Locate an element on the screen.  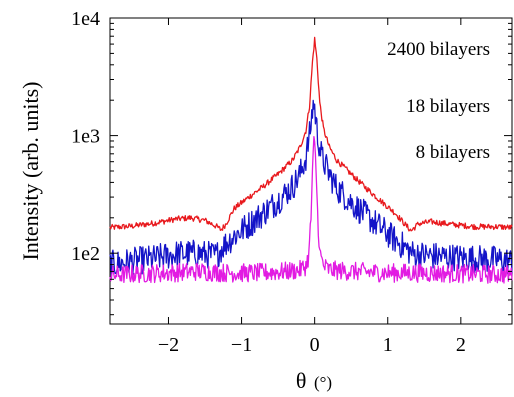
series-label-1: 2400 bilayers is located at coordinates (438, 49).